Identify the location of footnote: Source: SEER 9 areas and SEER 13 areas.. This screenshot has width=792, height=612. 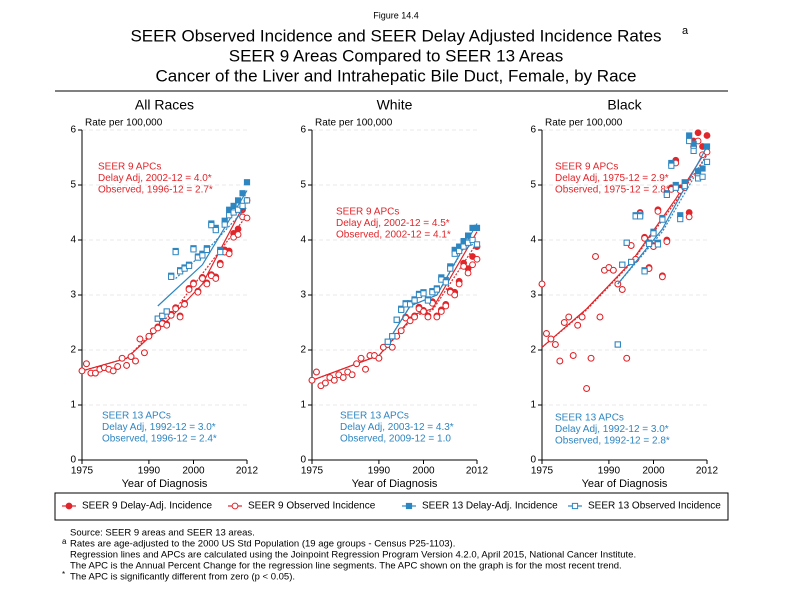
(162, 533).